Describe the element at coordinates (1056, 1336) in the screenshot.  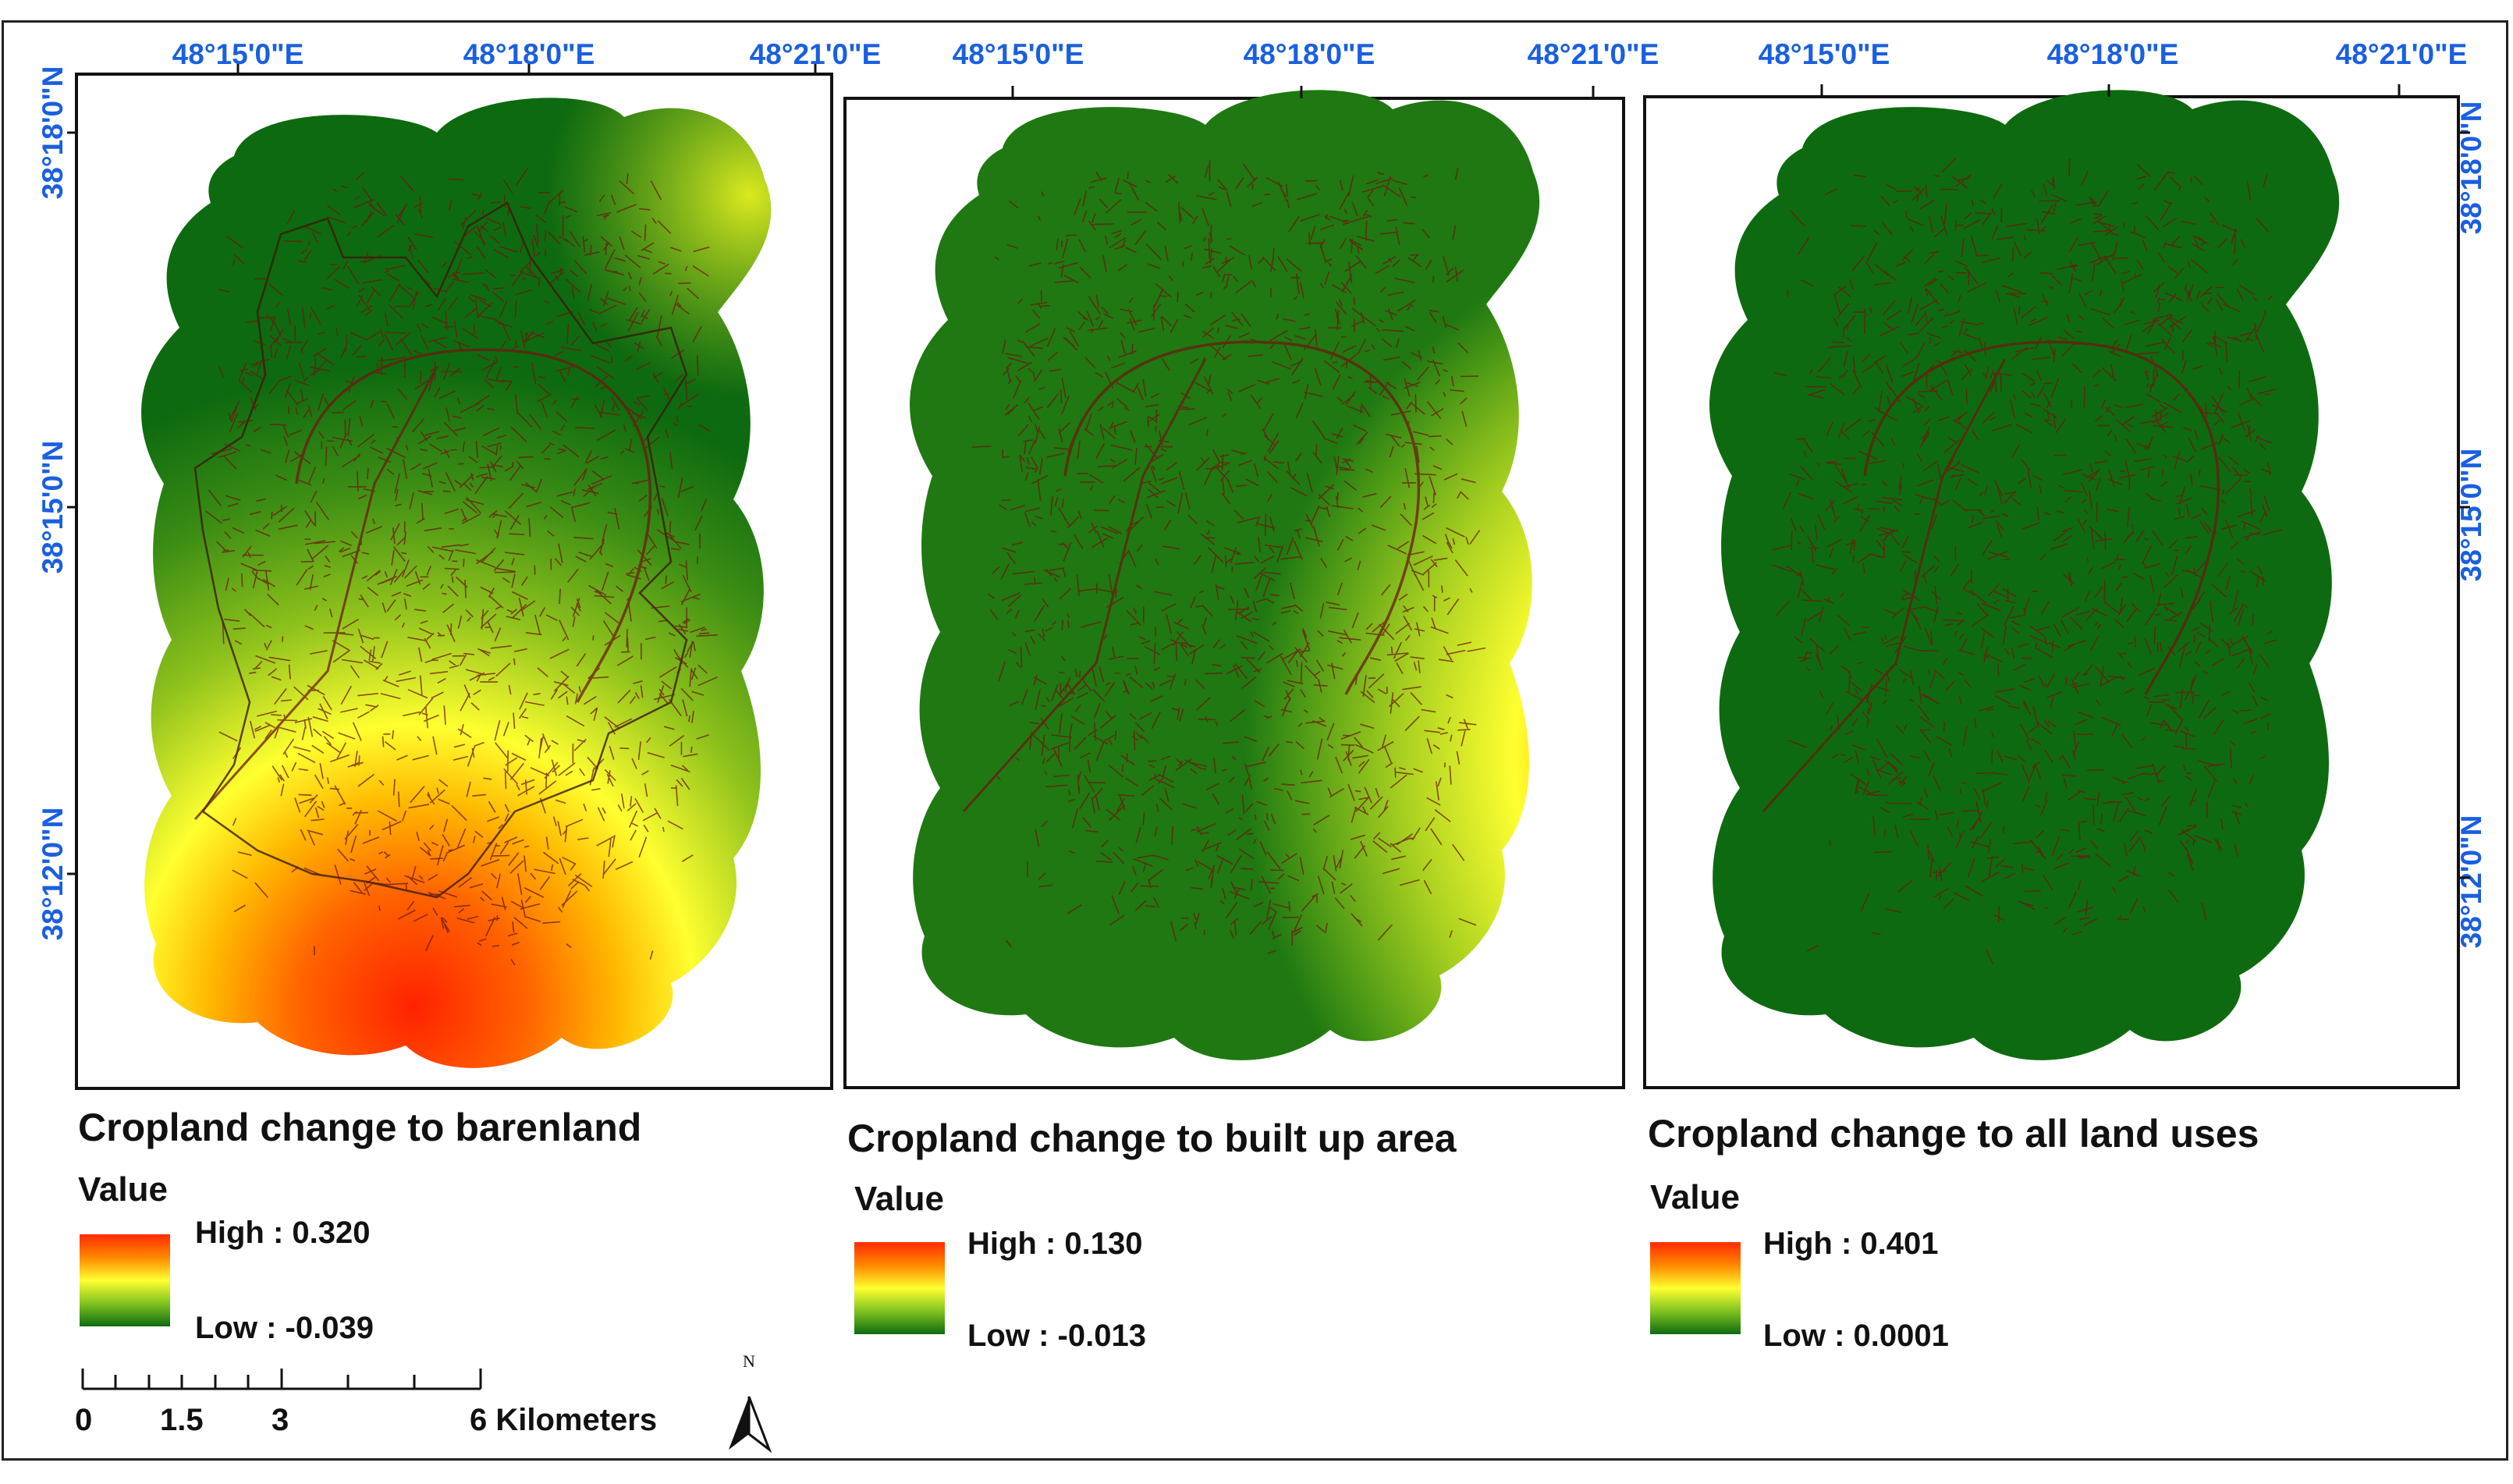
I see `legend-low-2: Low : -0.013` at that location.